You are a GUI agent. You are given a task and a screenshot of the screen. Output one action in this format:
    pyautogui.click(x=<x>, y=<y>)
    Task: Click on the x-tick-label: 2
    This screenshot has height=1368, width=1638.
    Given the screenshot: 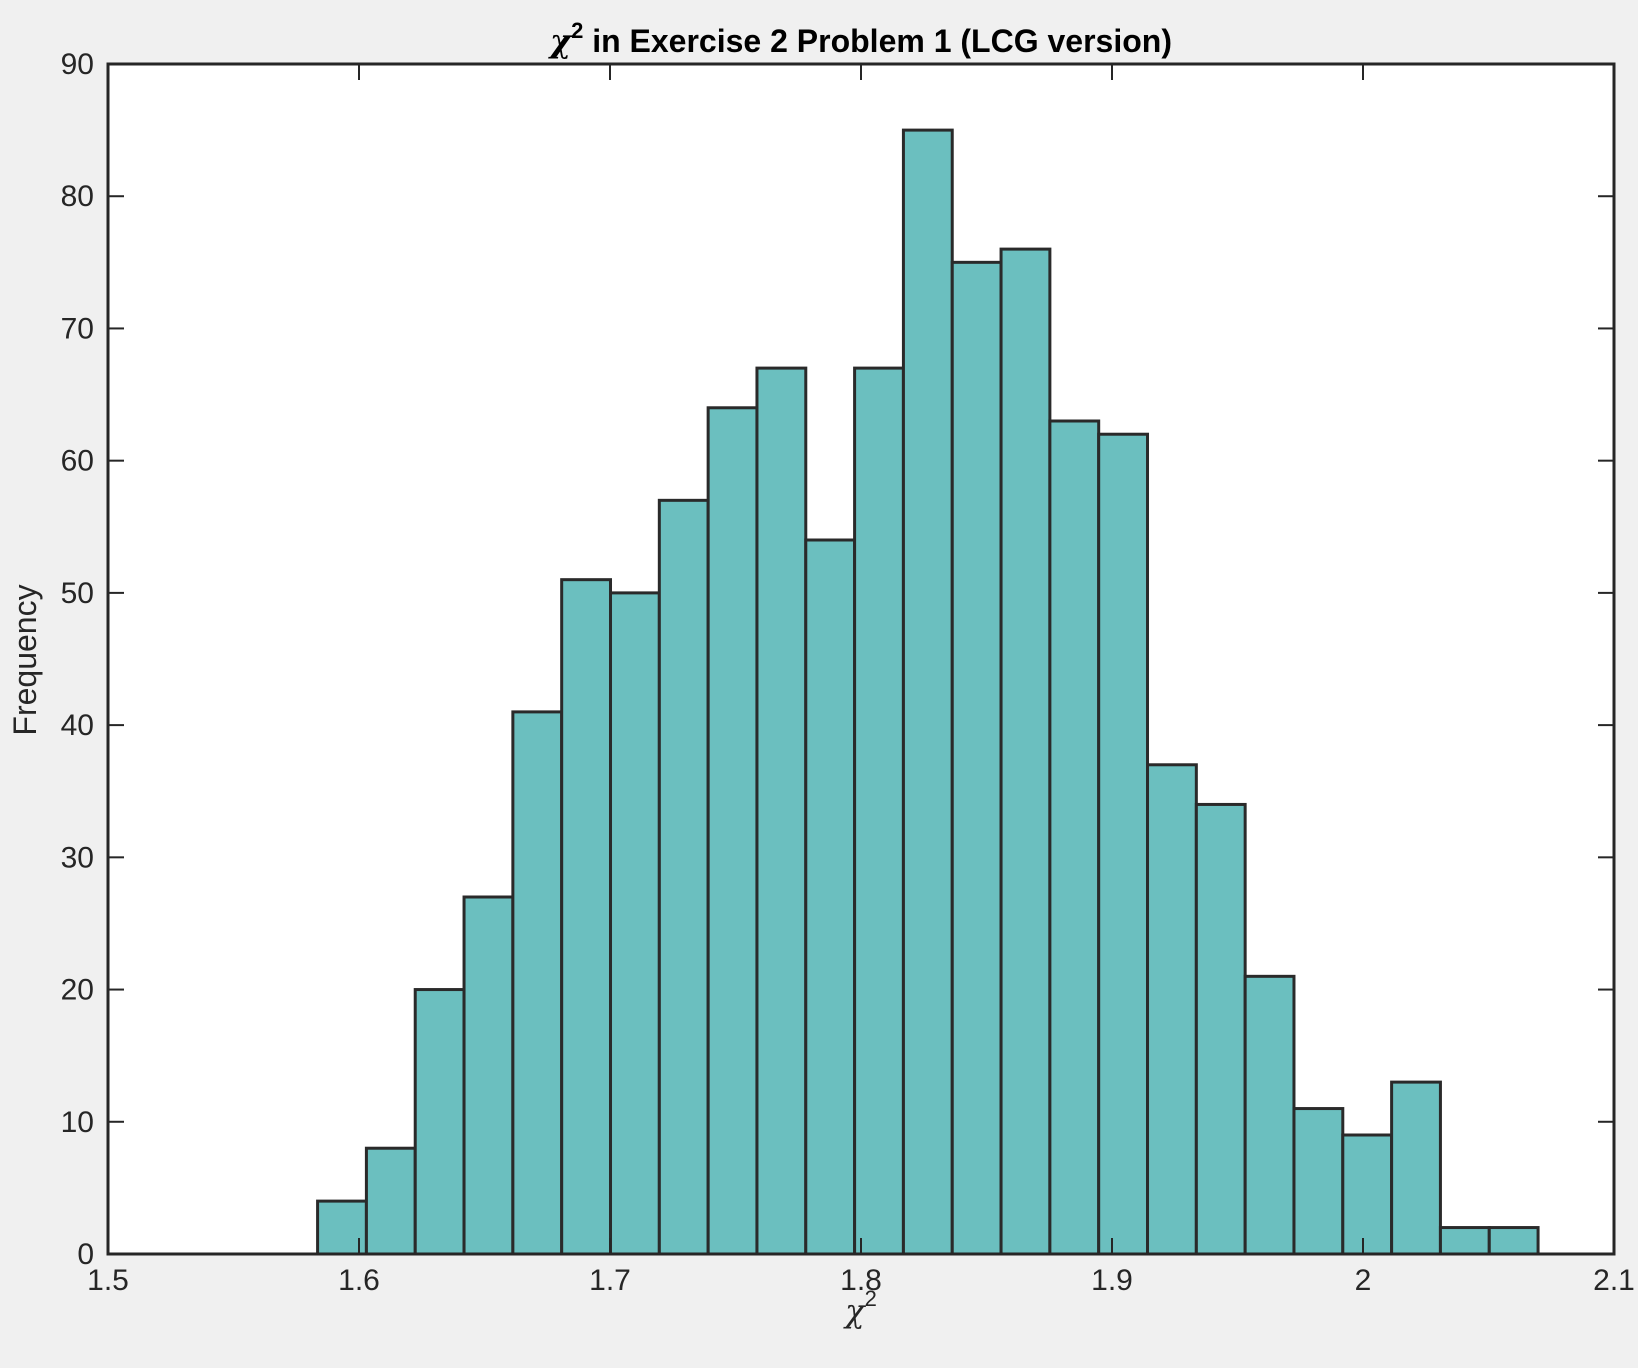 What is the action you would take?
    pyautogui.click(x=1363, y=1280)
    